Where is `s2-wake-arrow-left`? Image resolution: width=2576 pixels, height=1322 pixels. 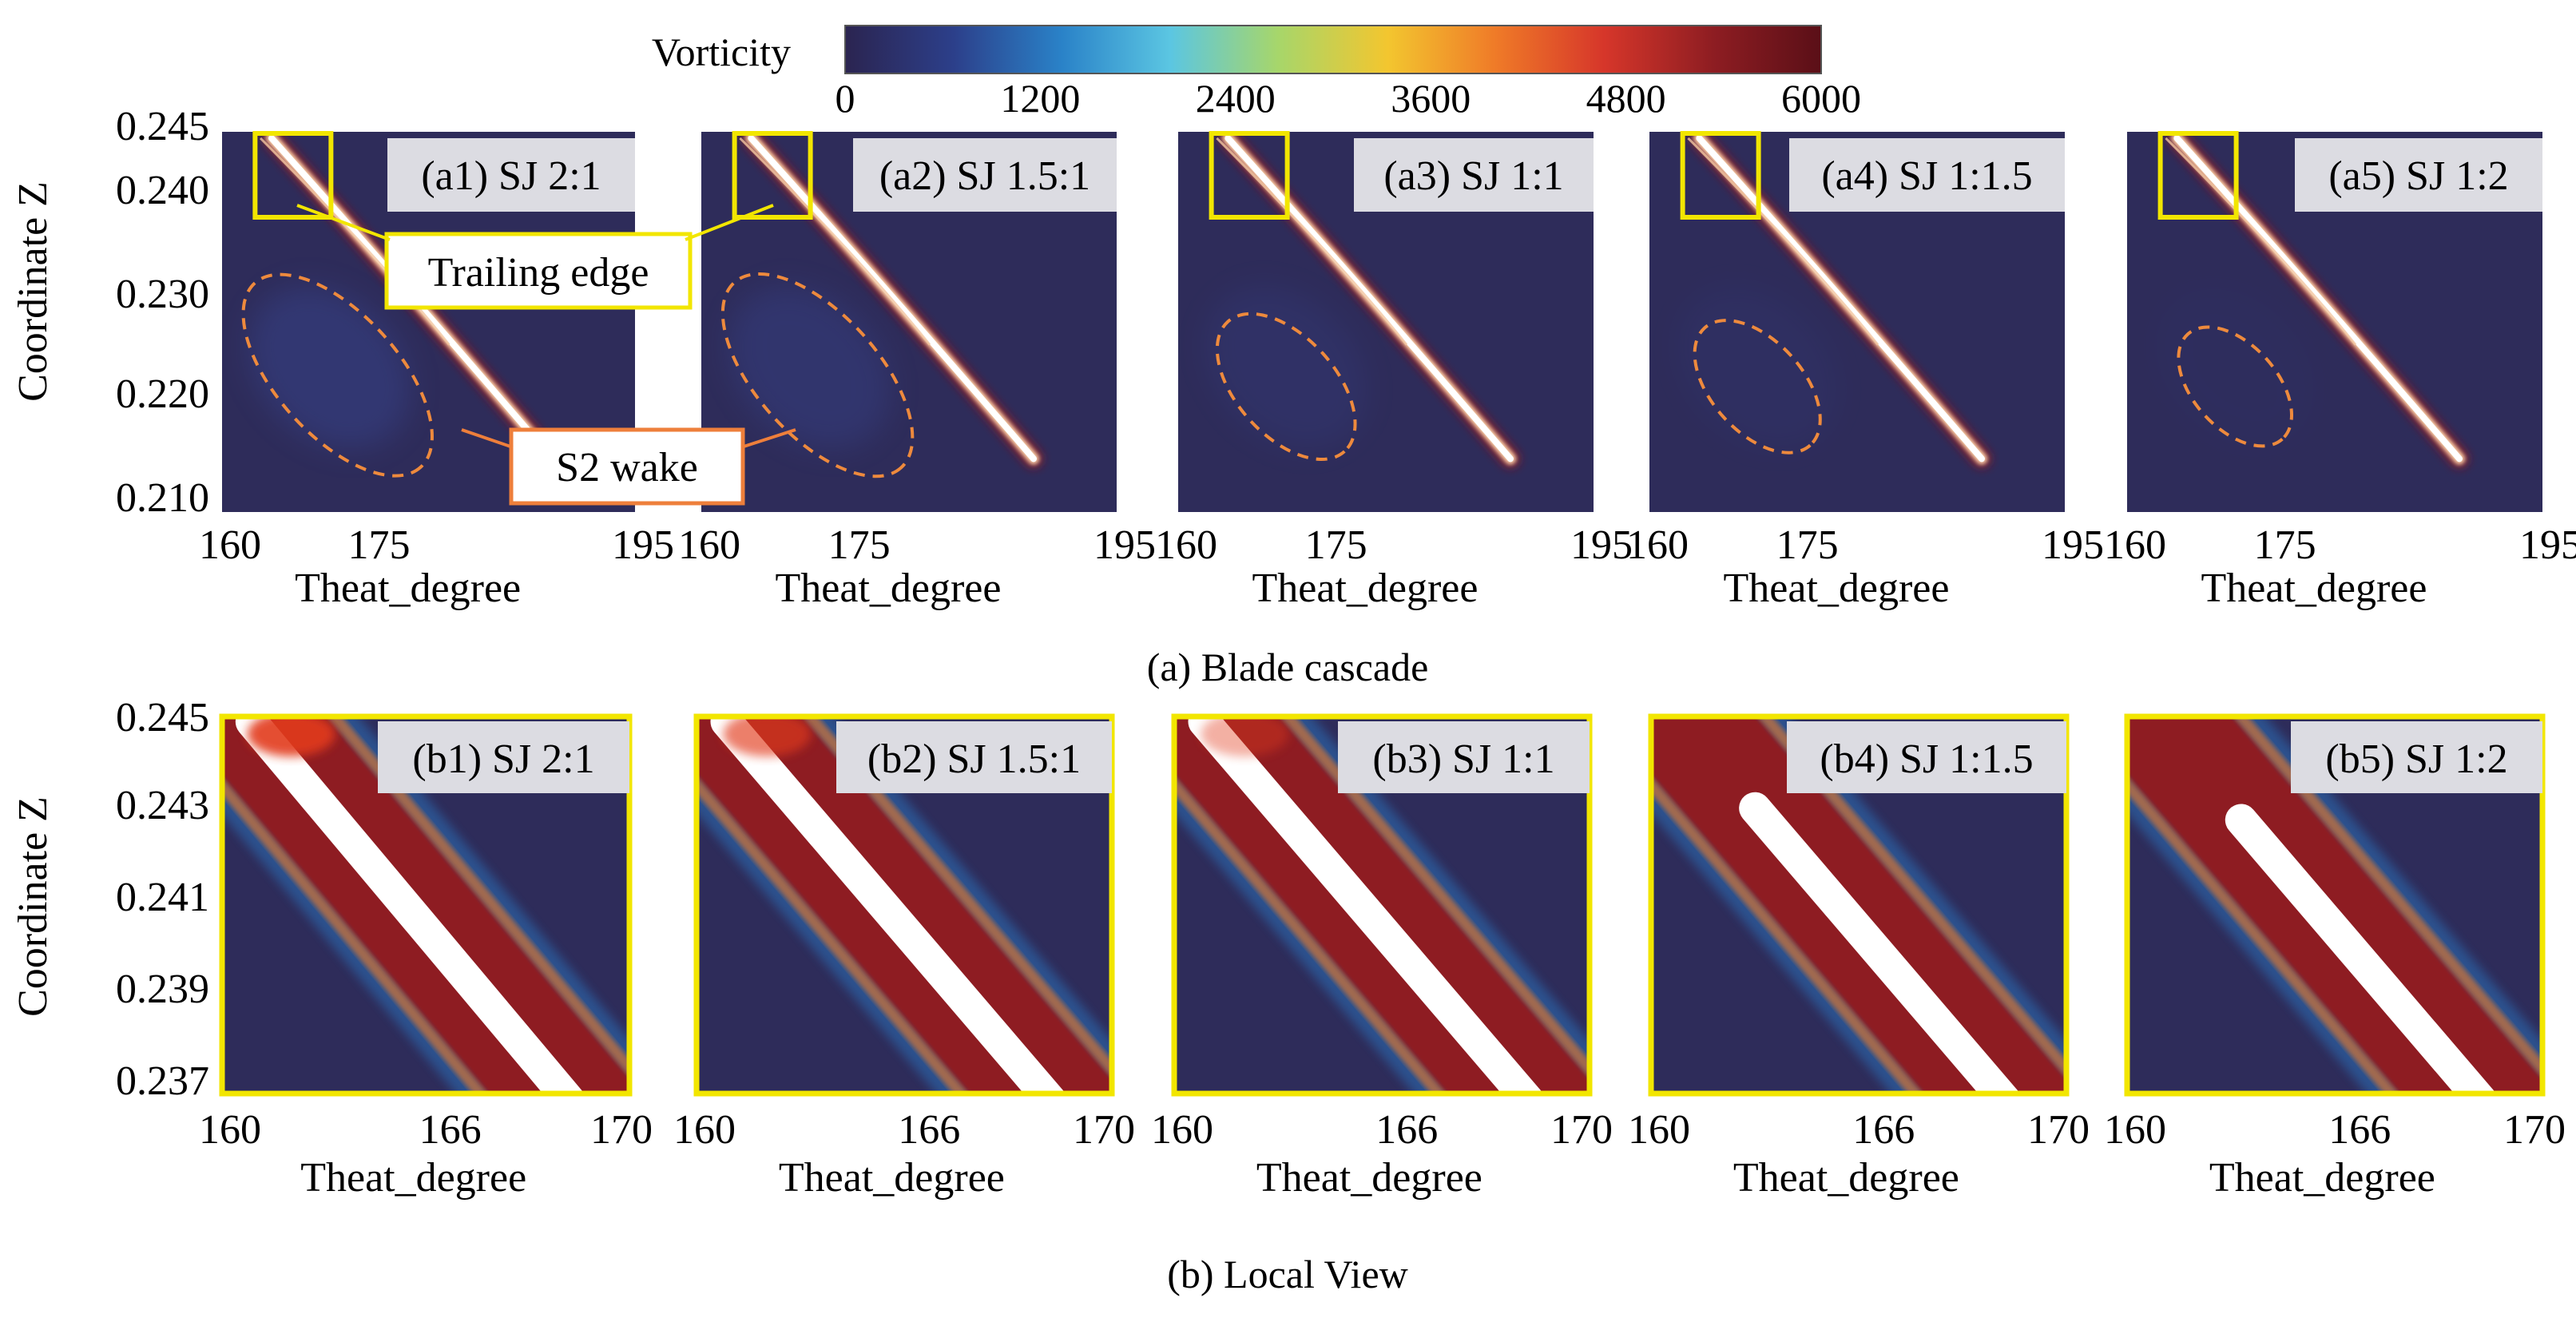 s2-wake-arrow-left is located at coordinates (487, 439).